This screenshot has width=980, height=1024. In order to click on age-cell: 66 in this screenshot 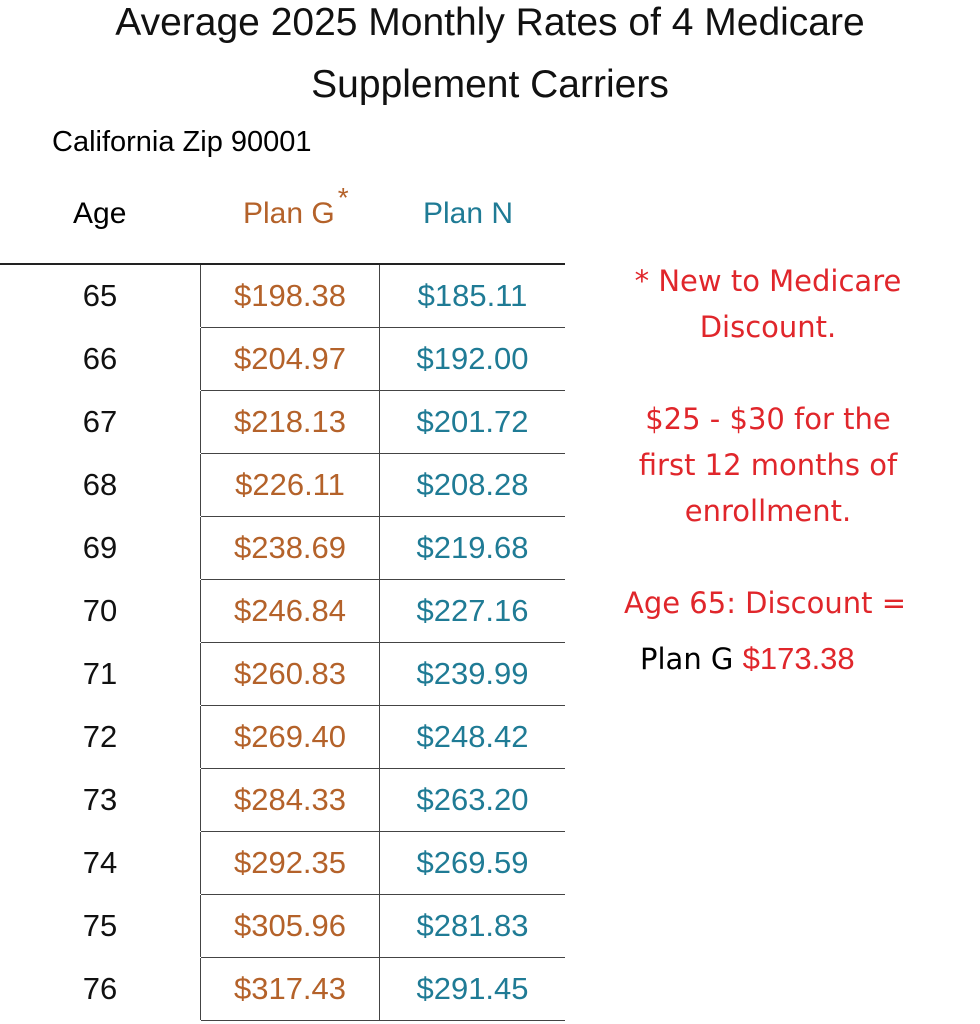, I will do `click(100, 359)`.